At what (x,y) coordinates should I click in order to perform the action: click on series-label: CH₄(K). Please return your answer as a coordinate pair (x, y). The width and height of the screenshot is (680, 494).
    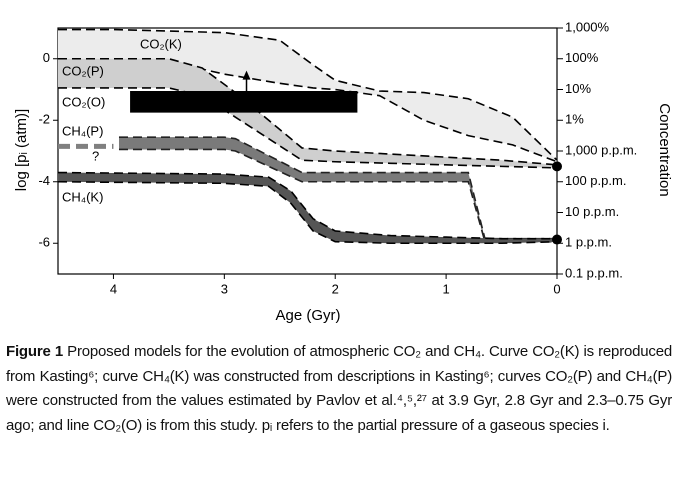
    Looking at the image, I should click on (82, 196).